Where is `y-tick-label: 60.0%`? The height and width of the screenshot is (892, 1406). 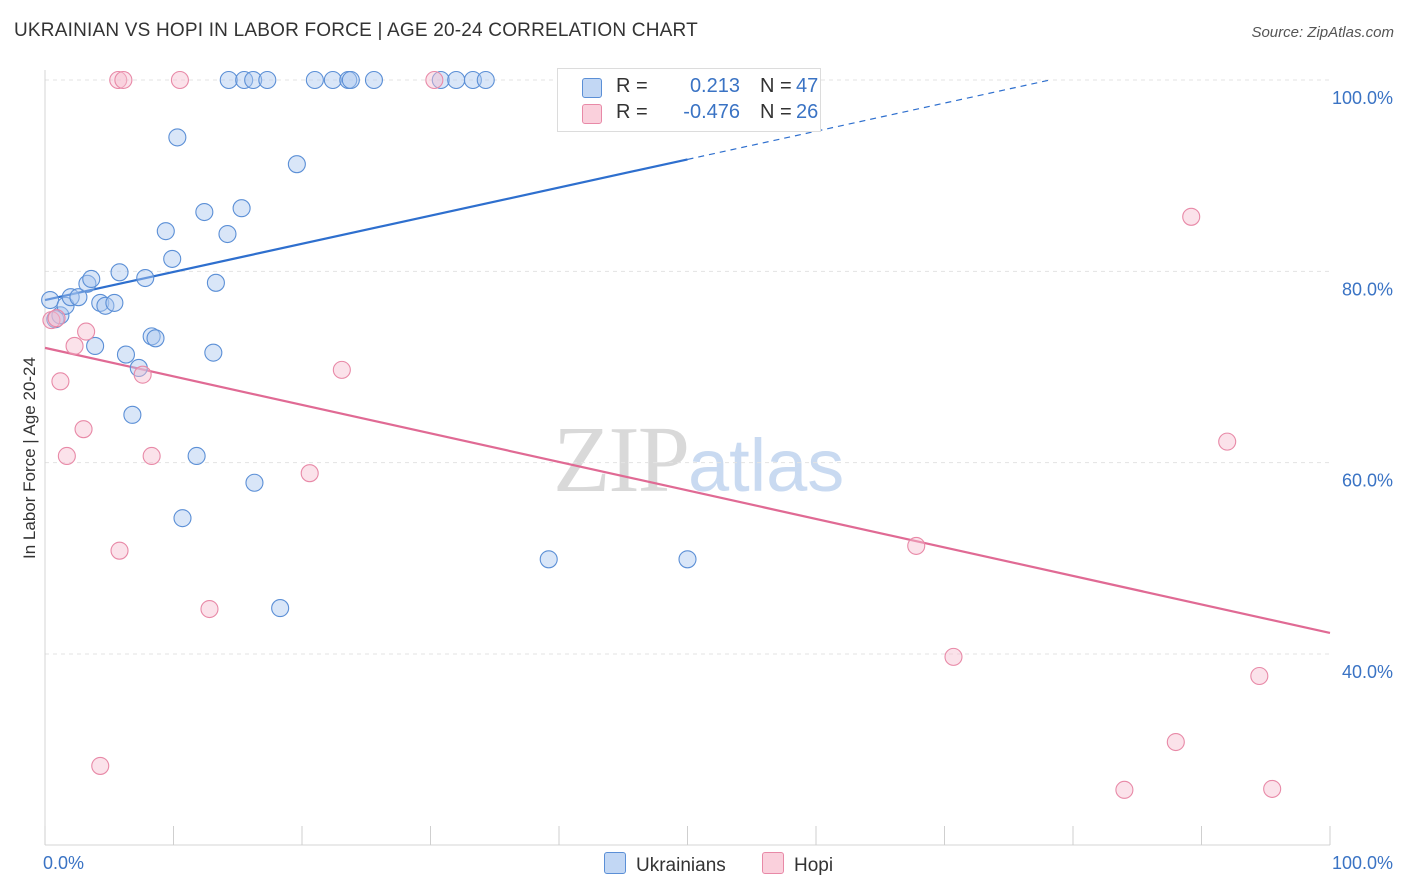
y-tick-label: 60.0% is located at coordinates (1367, 481).